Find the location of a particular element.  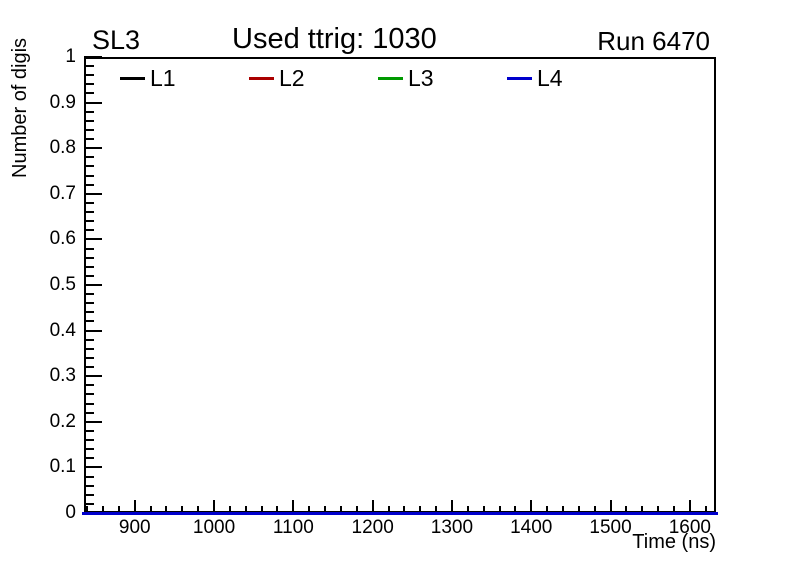

y-tick-label: 0.4 is located at coordinates (62, 330).